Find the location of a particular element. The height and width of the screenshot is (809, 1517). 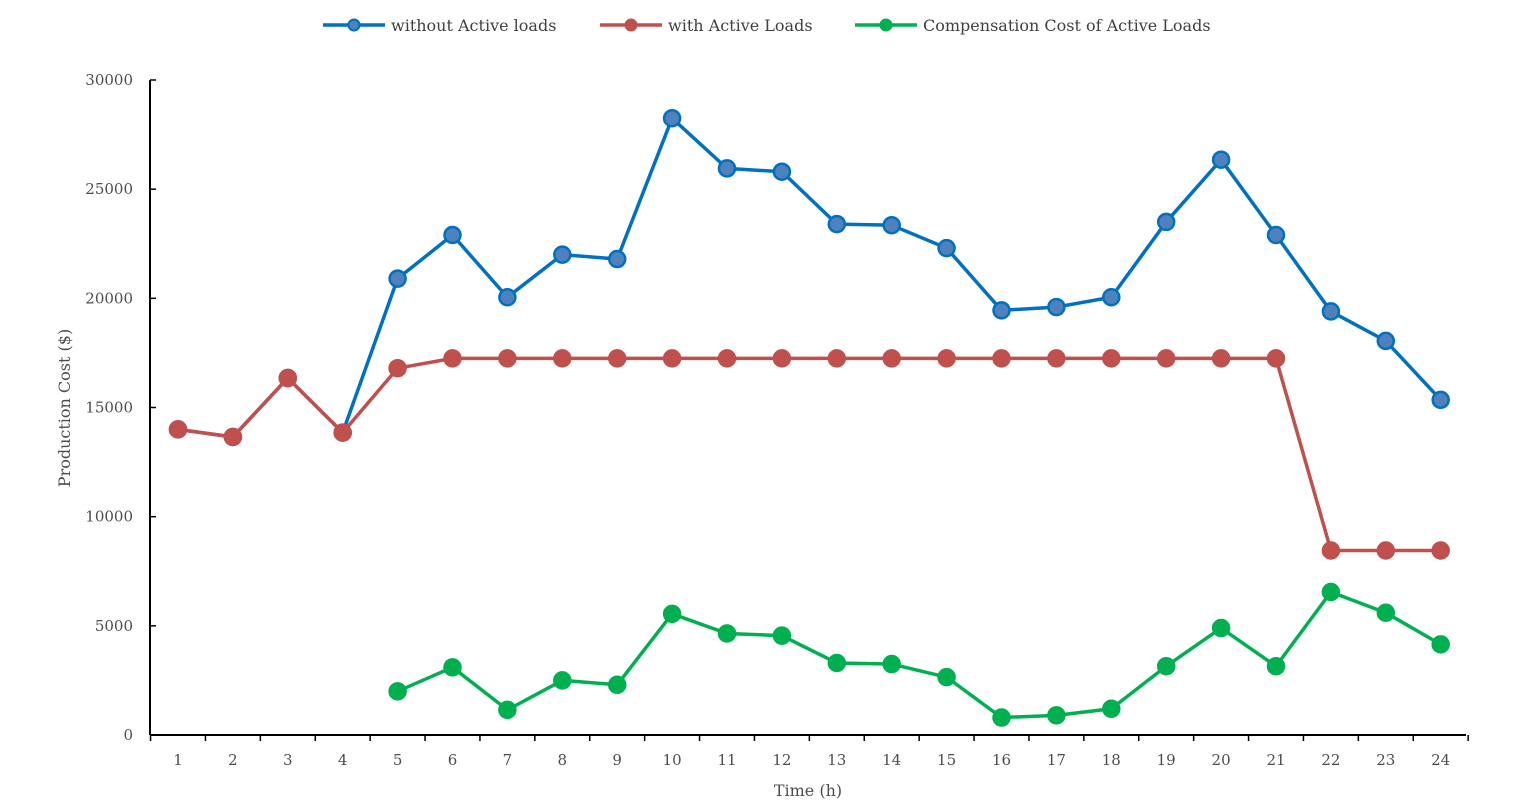

x-tick-label: 12 is located at coordinates (781, 760).